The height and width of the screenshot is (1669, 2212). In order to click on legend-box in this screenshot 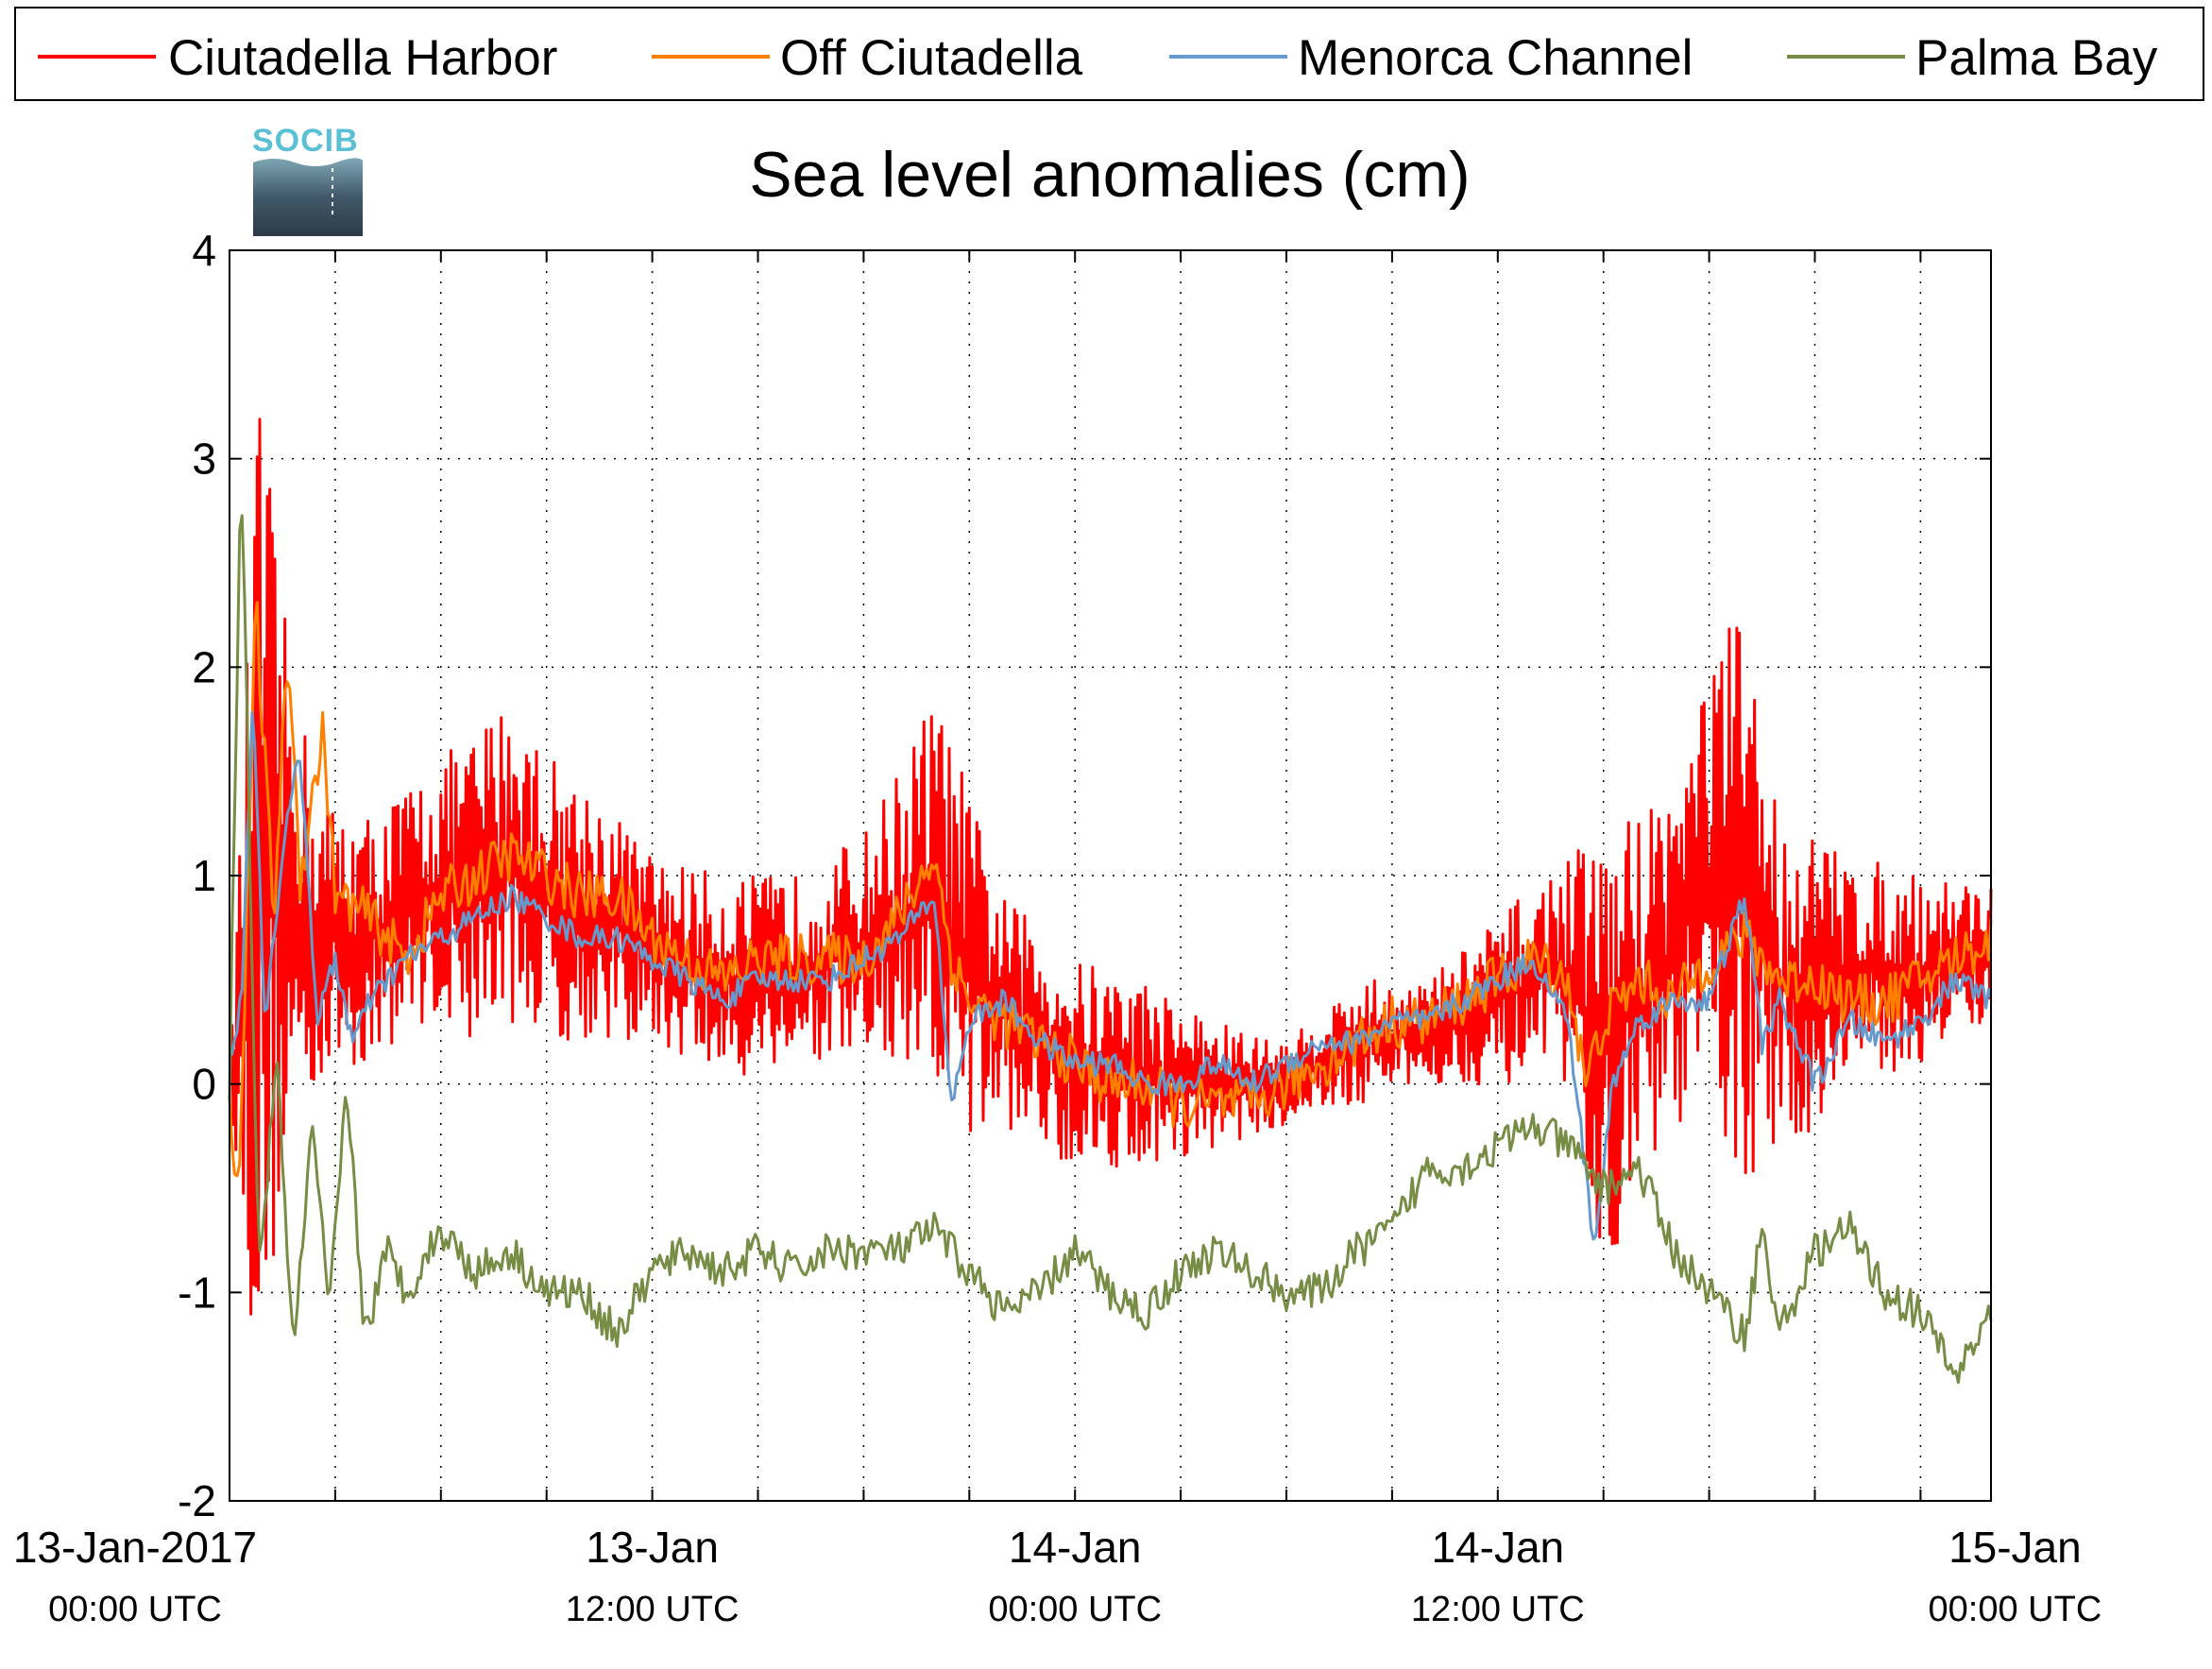, I will do `click(1109, 54)`.